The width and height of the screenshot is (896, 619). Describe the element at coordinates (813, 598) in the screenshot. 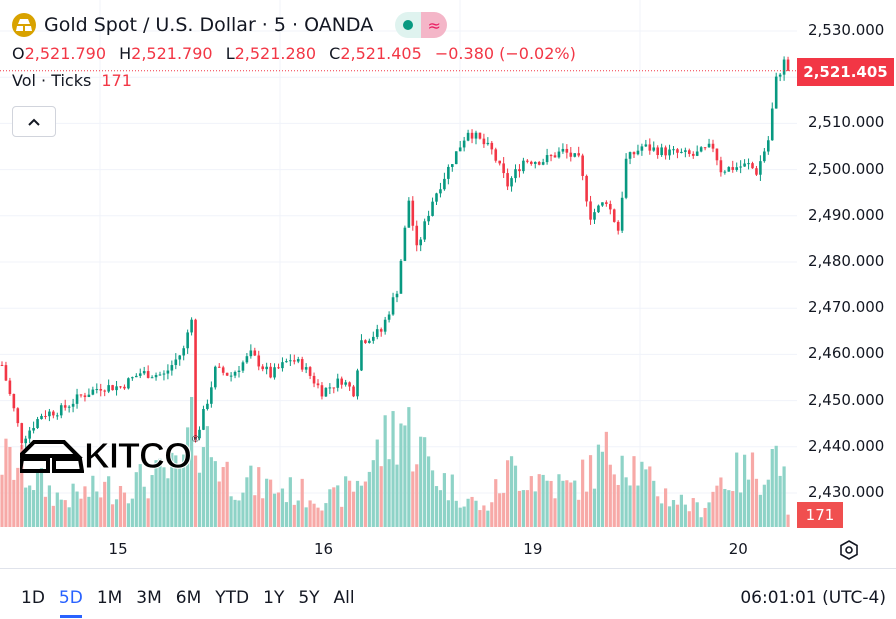

I see `timezone-clock: 06:01:01 (UTC-4)` at that location.